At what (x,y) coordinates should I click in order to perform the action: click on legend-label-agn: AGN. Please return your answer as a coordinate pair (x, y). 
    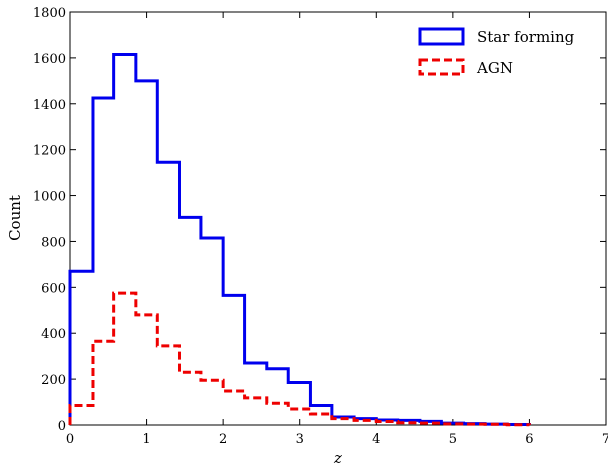
    Looking at the image, I should click on (494, 68).